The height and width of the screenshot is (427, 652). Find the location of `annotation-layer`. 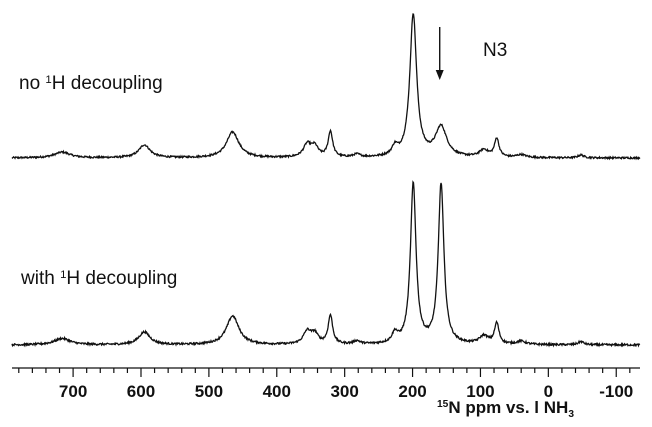

annotation-layer is located at coordinates (439, 53).